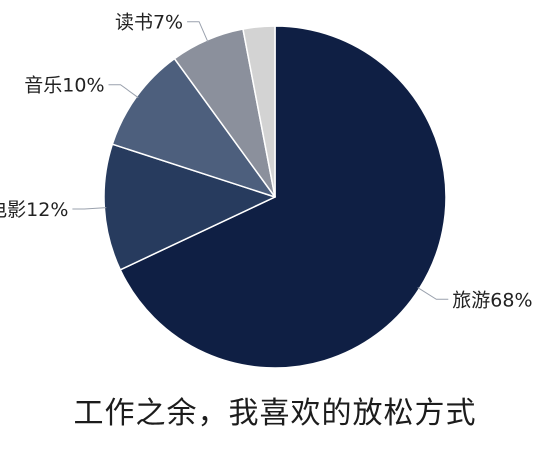 This screenshot has width=550, height=458. I want to click on slice-label-0: 旅游68%, so click(492, 300).